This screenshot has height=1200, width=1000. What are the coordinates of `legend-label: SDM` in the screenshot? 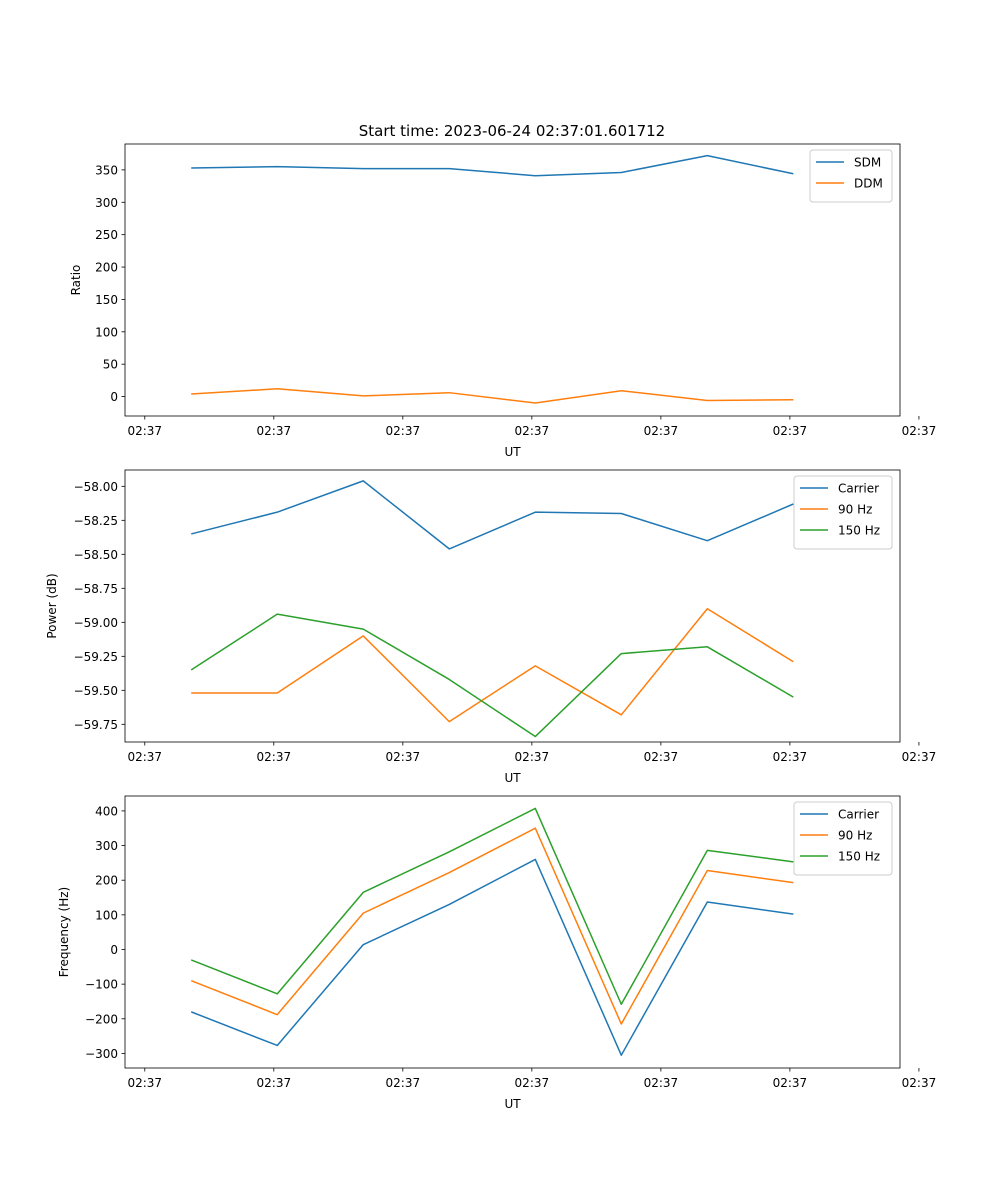 It's located at (867, 163).